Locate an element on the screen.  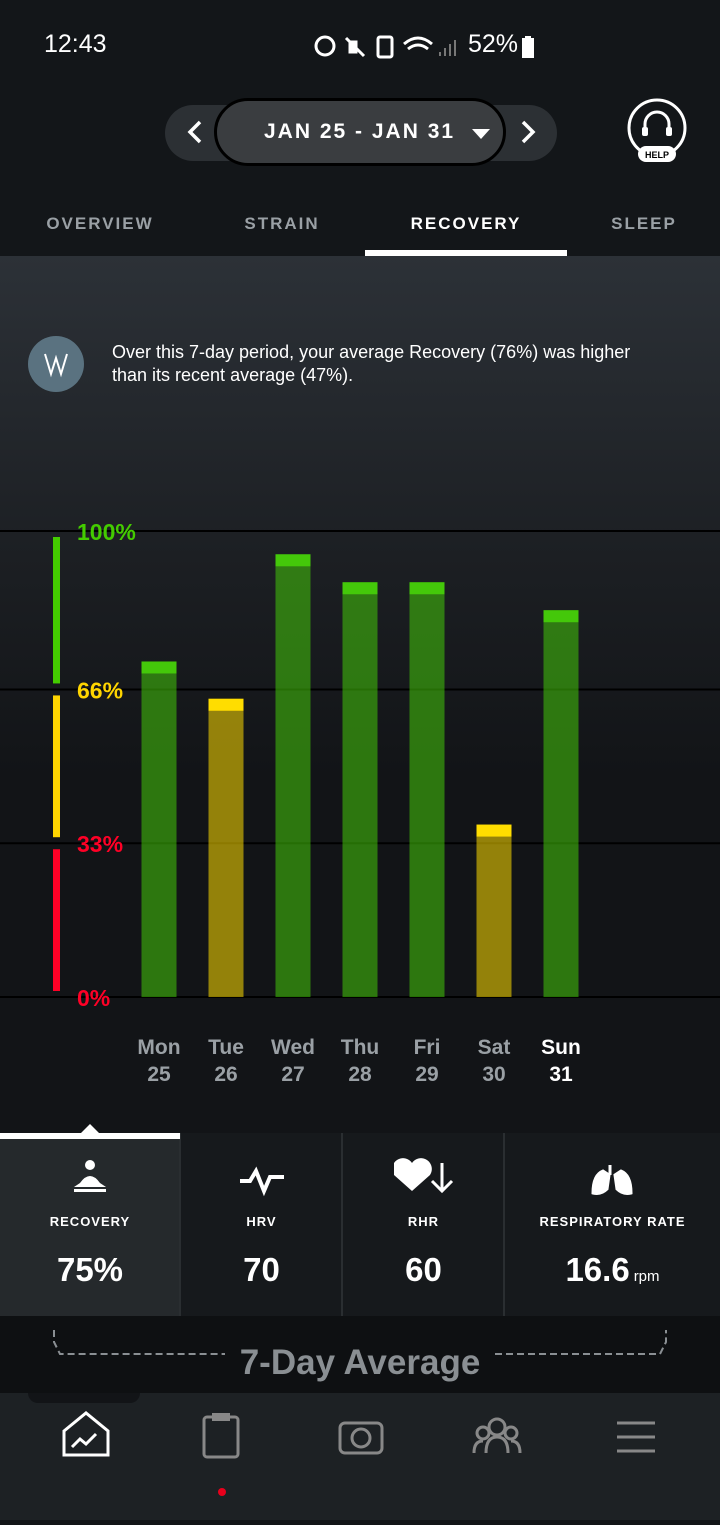
y-tick-label: 100% is located at coordinates (106, 532).